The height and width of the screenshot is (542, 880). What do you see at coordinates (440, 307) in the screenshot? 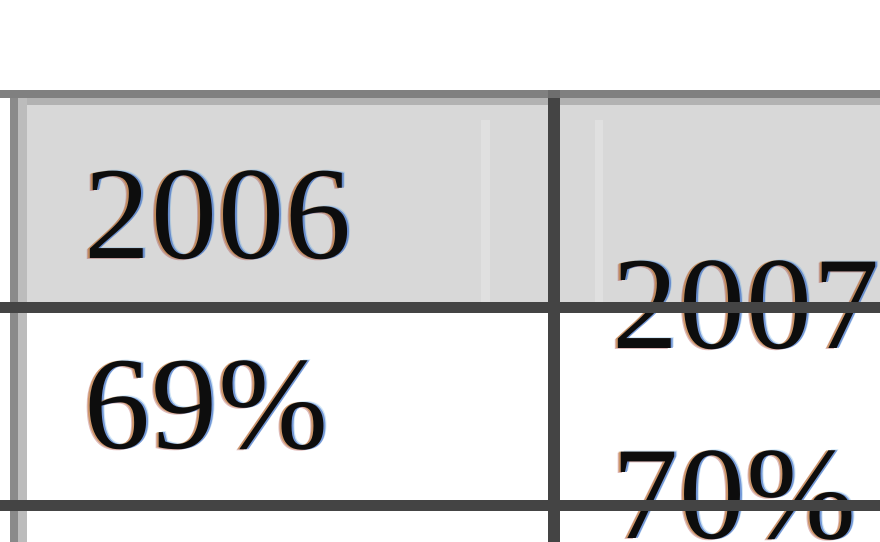
I see `header-body-divider` at bounding box center [440, 307].